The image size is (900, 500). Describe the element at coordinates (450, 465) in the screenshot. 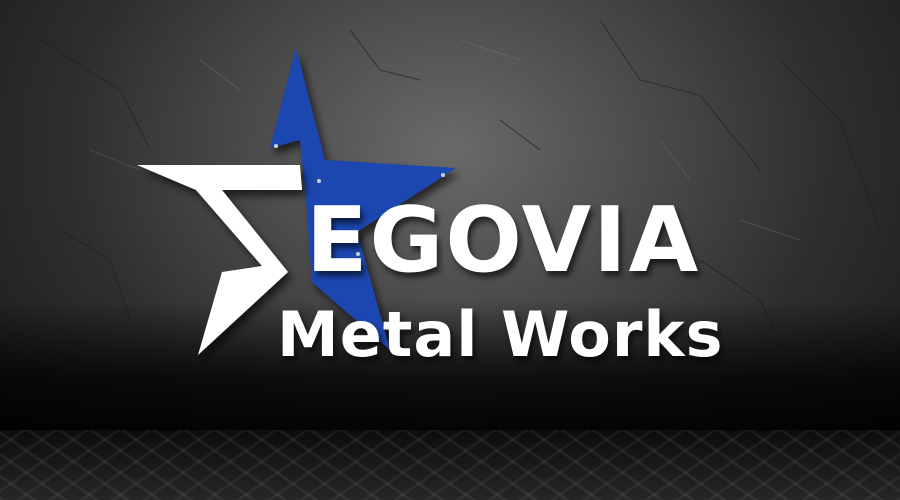

I see `diamond-plate-floor` at that location.